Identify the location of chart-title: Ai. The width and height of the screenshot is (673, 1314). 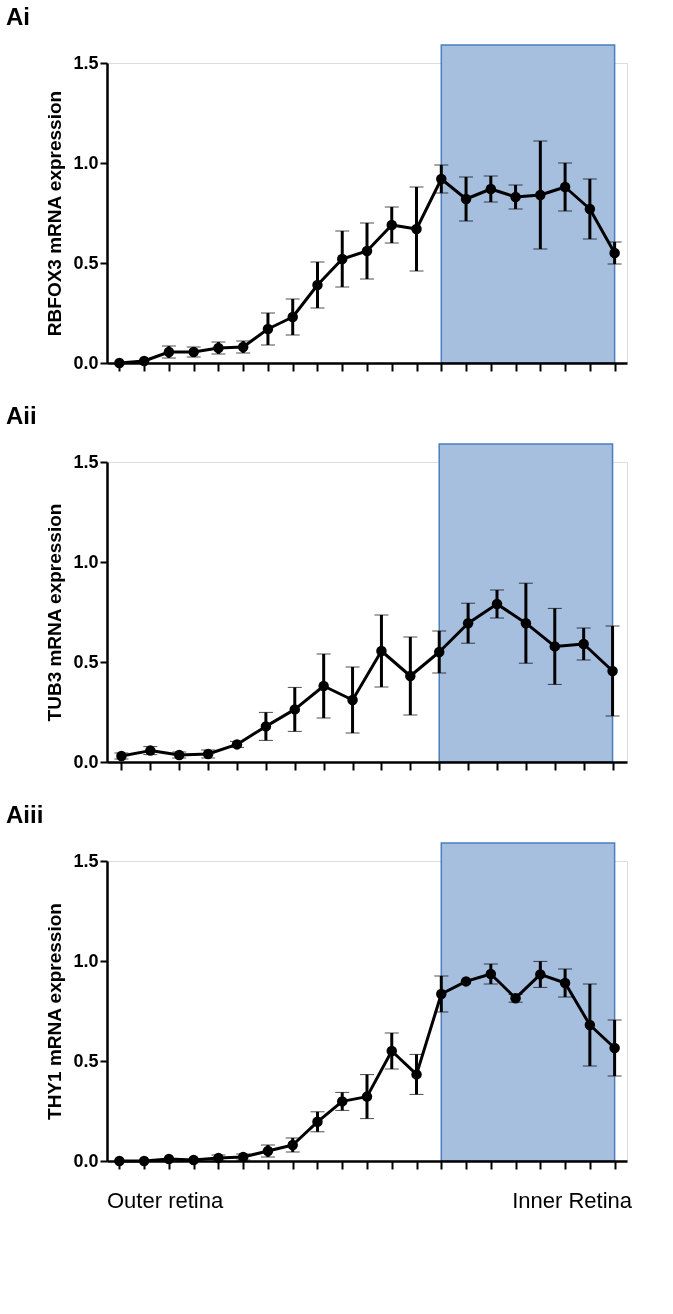
(17, 17).